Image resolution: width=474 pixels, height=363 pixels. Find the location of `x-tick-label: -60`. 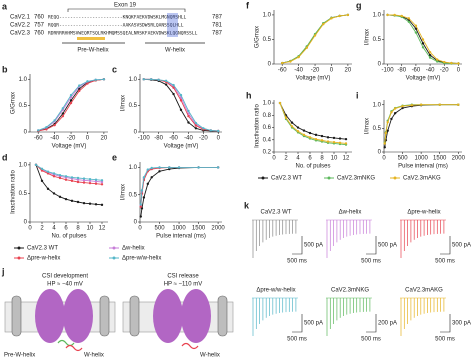

x-tick-label: -60 is located at coordinates (416, 71).